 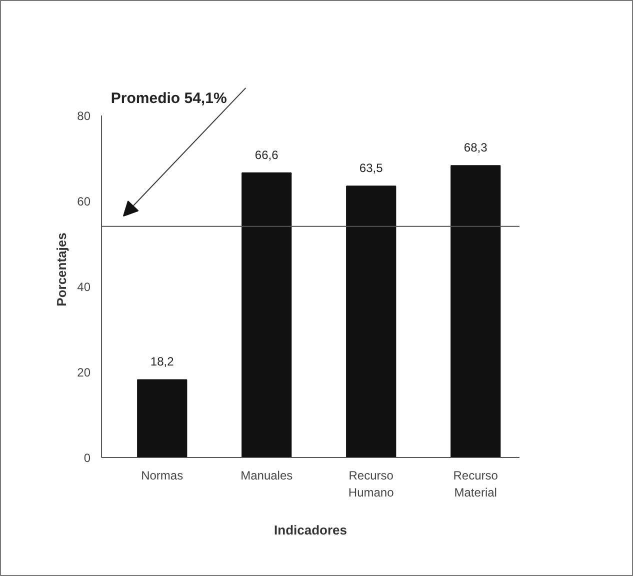 What do you see at coordinates (87, 458) in the screenshot?
I see `y-tick-label: 0` at bounding box center [87, 458].